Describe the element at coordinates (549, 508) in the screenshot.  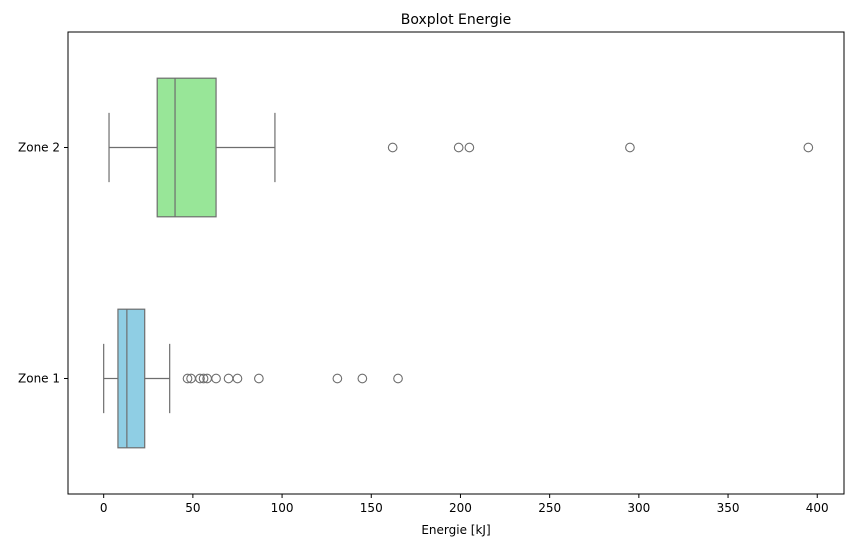
I see `x-tick-label: 250` at that location.